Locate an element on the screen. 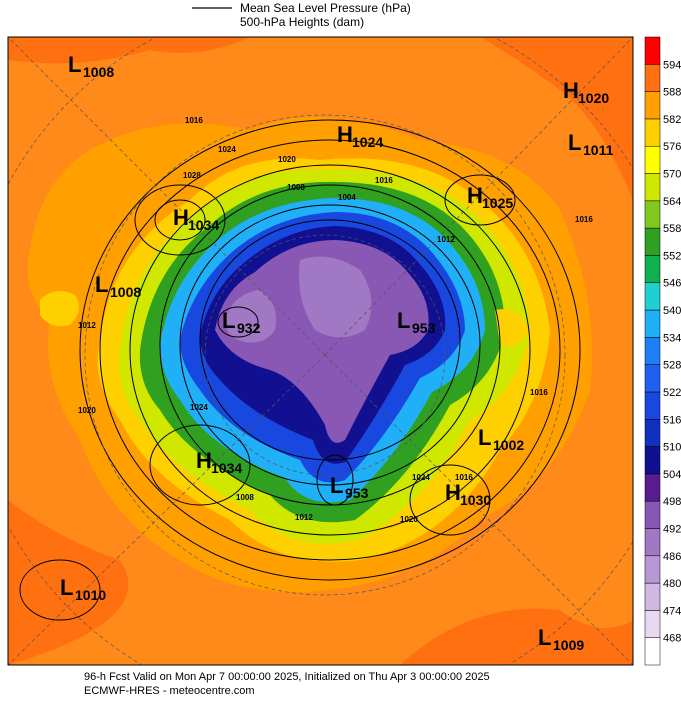  colorbar-label: 546 is located at coordinates (672, 284).